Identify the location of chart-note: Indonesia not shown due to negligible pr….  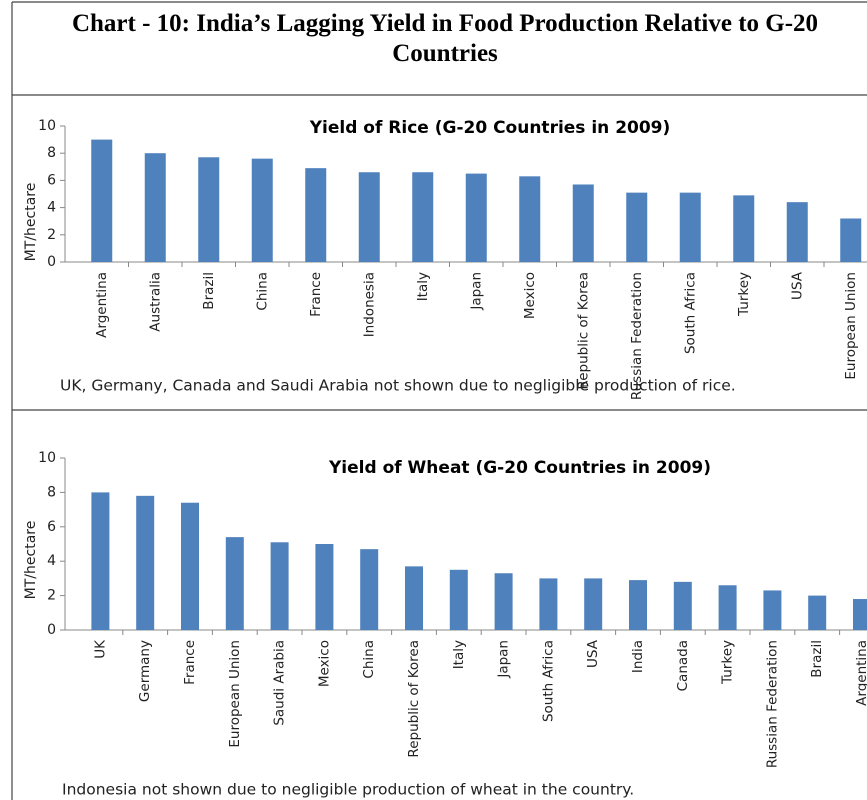
(348, 790).